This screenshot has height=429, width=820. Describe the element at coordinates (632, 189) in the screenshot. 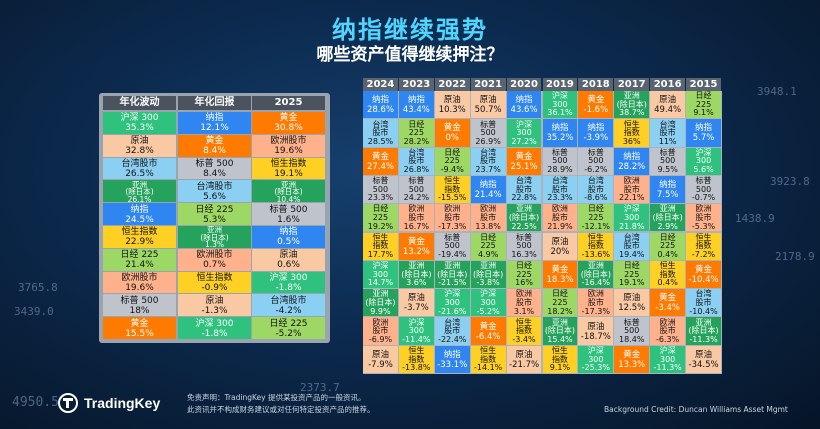

I see `ranking-cell: 欧洲 股市 22.1%` at that location.